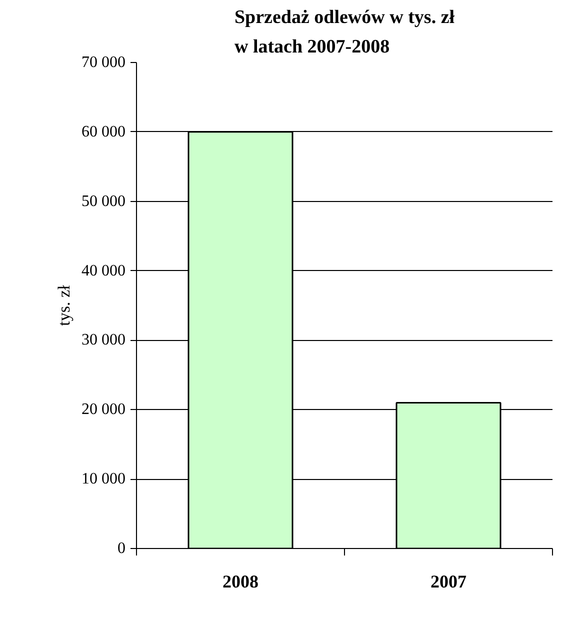 The width and height of the screenshot is (586, 618). Describe the element at coordinates (104, 409) in the screenshot. I see `y-tick-label: 20 000` at that location.